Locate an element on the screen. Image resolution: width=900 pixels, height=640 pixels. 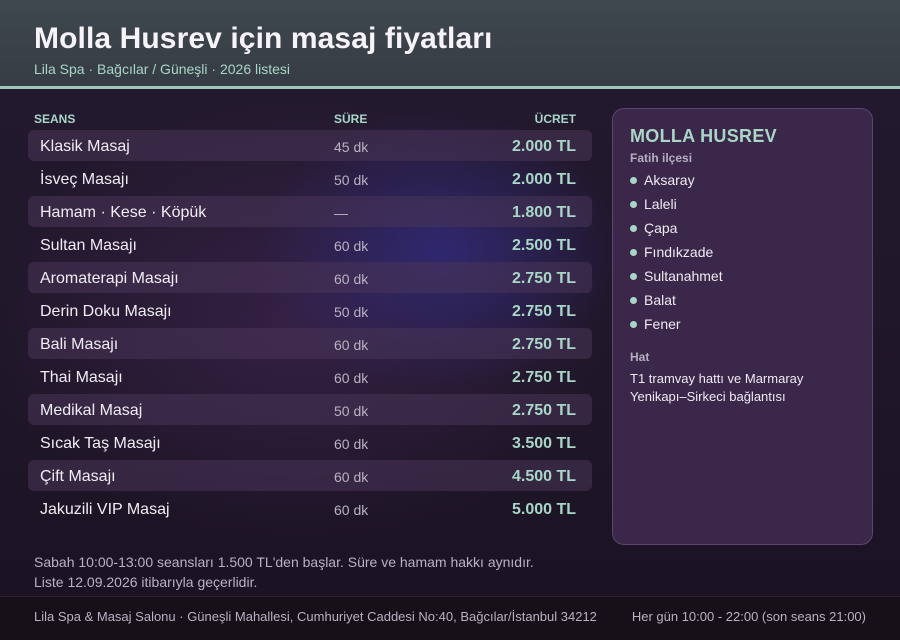
row-price: 2.500 TL is located at coordinates (543, 245).